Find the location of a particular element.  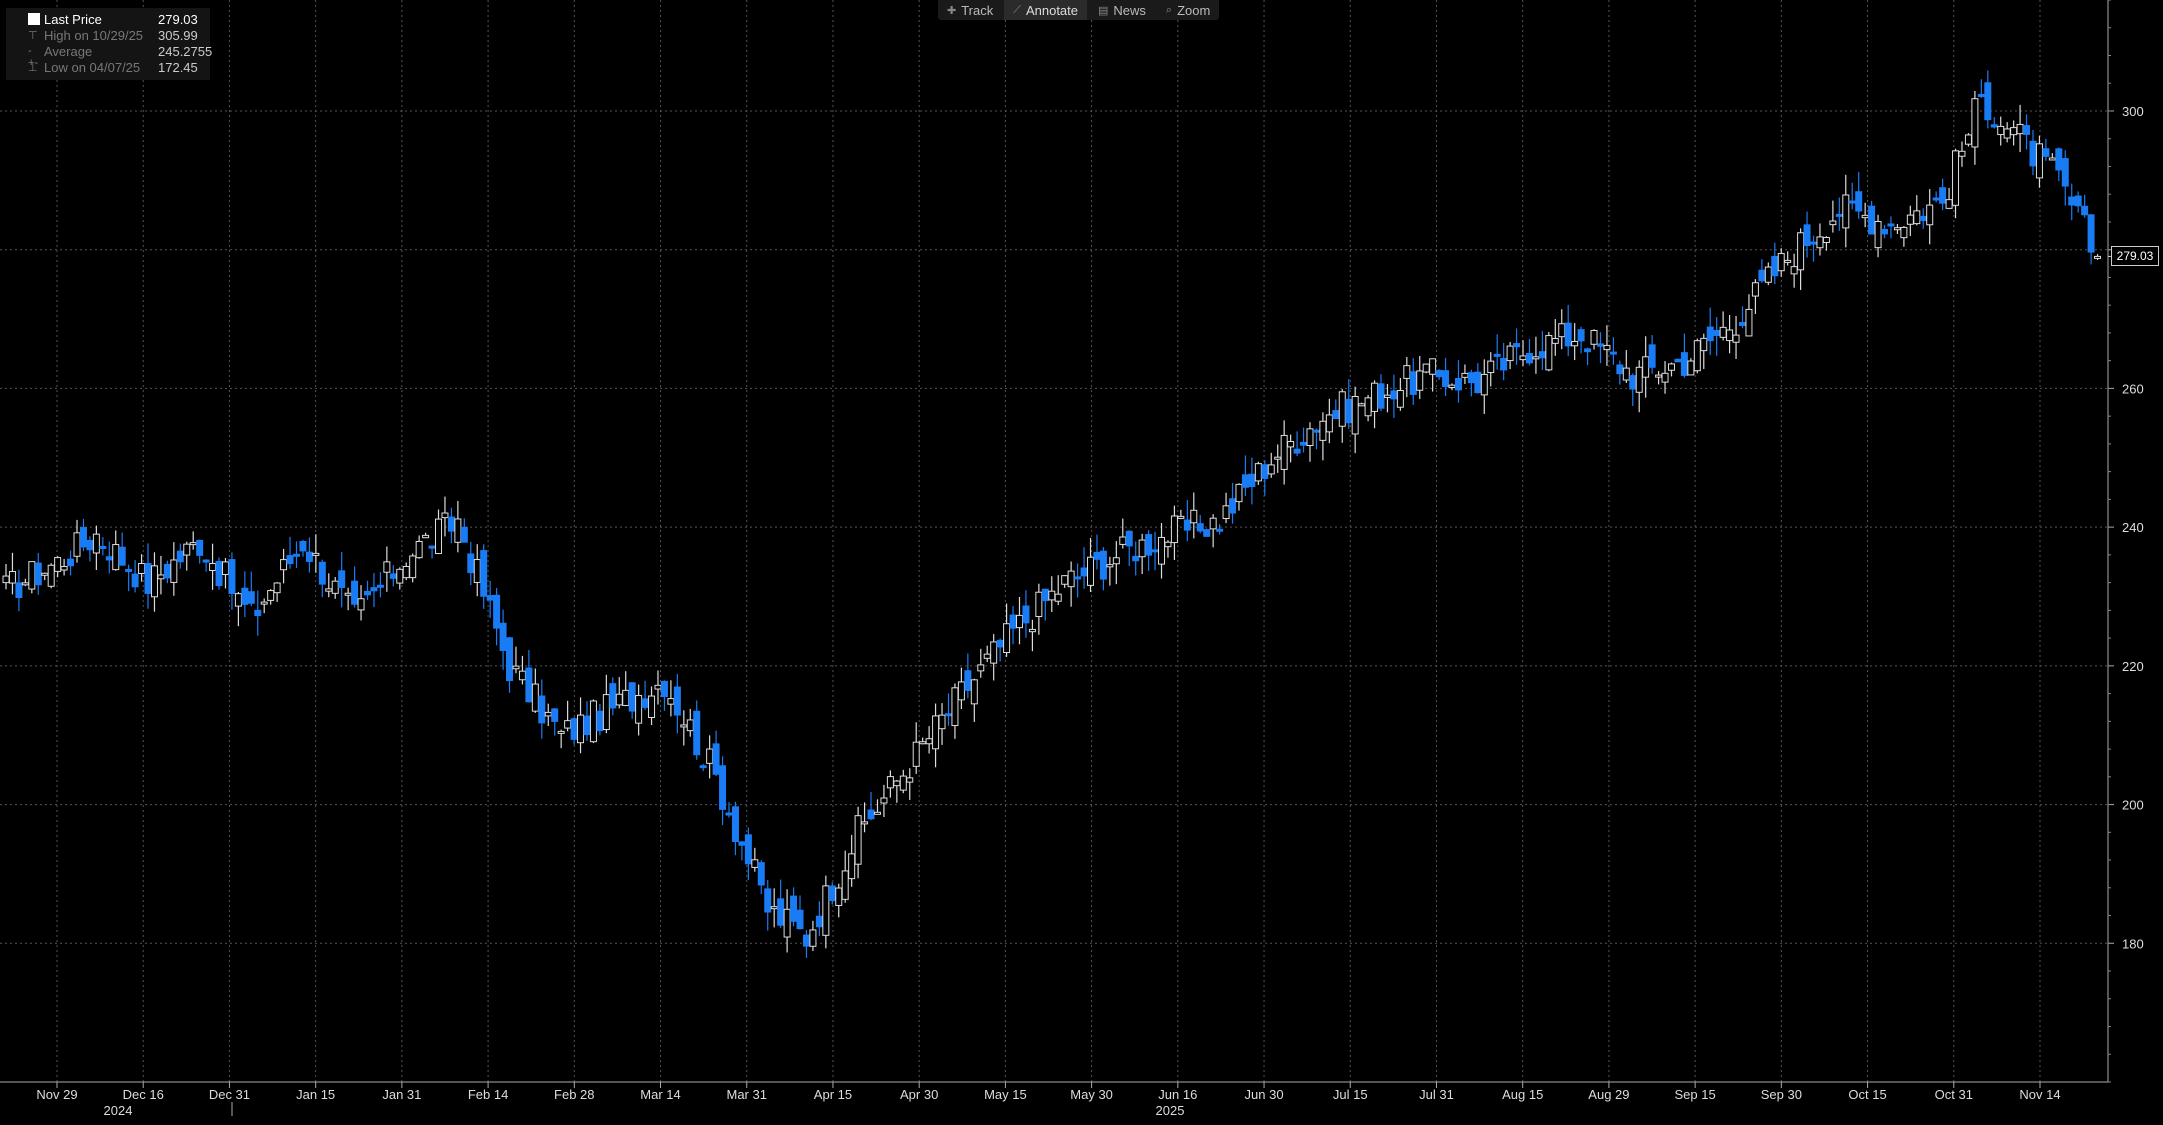

x-tick-label: Dec 16 is located at coordinates (143, 1094).